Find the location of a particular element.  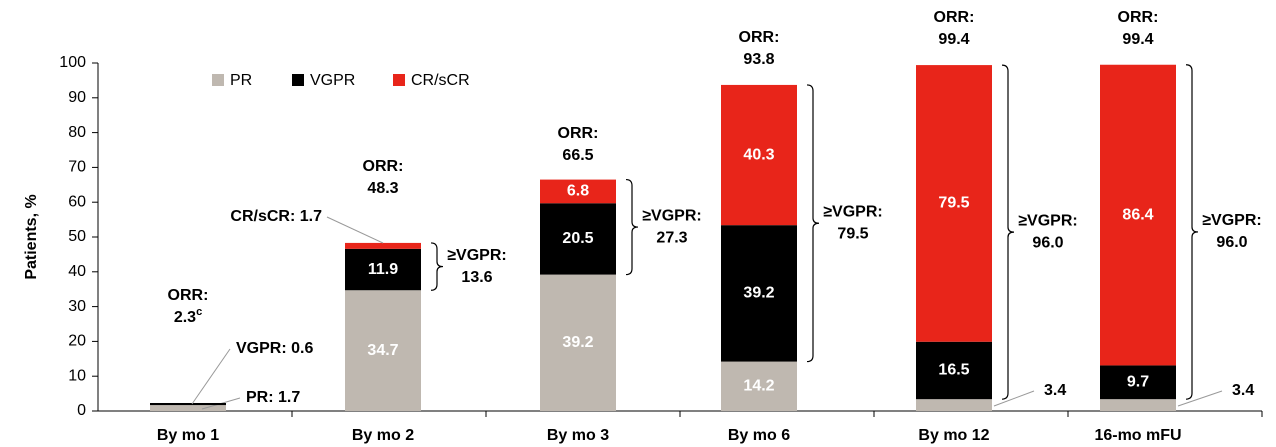

orr-number: 93.8 is located at coordinates (758, 59).